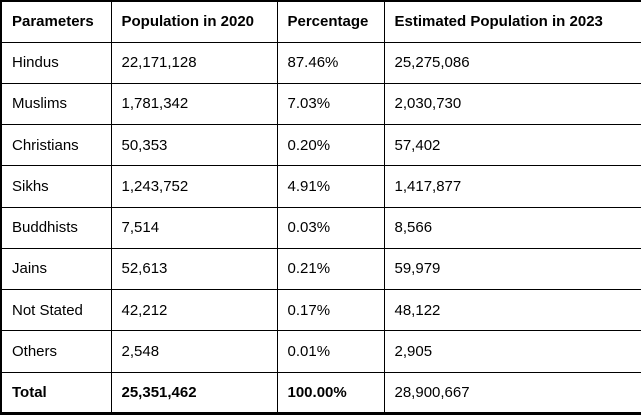 The width and height of the screenshot is (641, 415). I want to click on cell-parameter: Sikhs, so click(56, 186).